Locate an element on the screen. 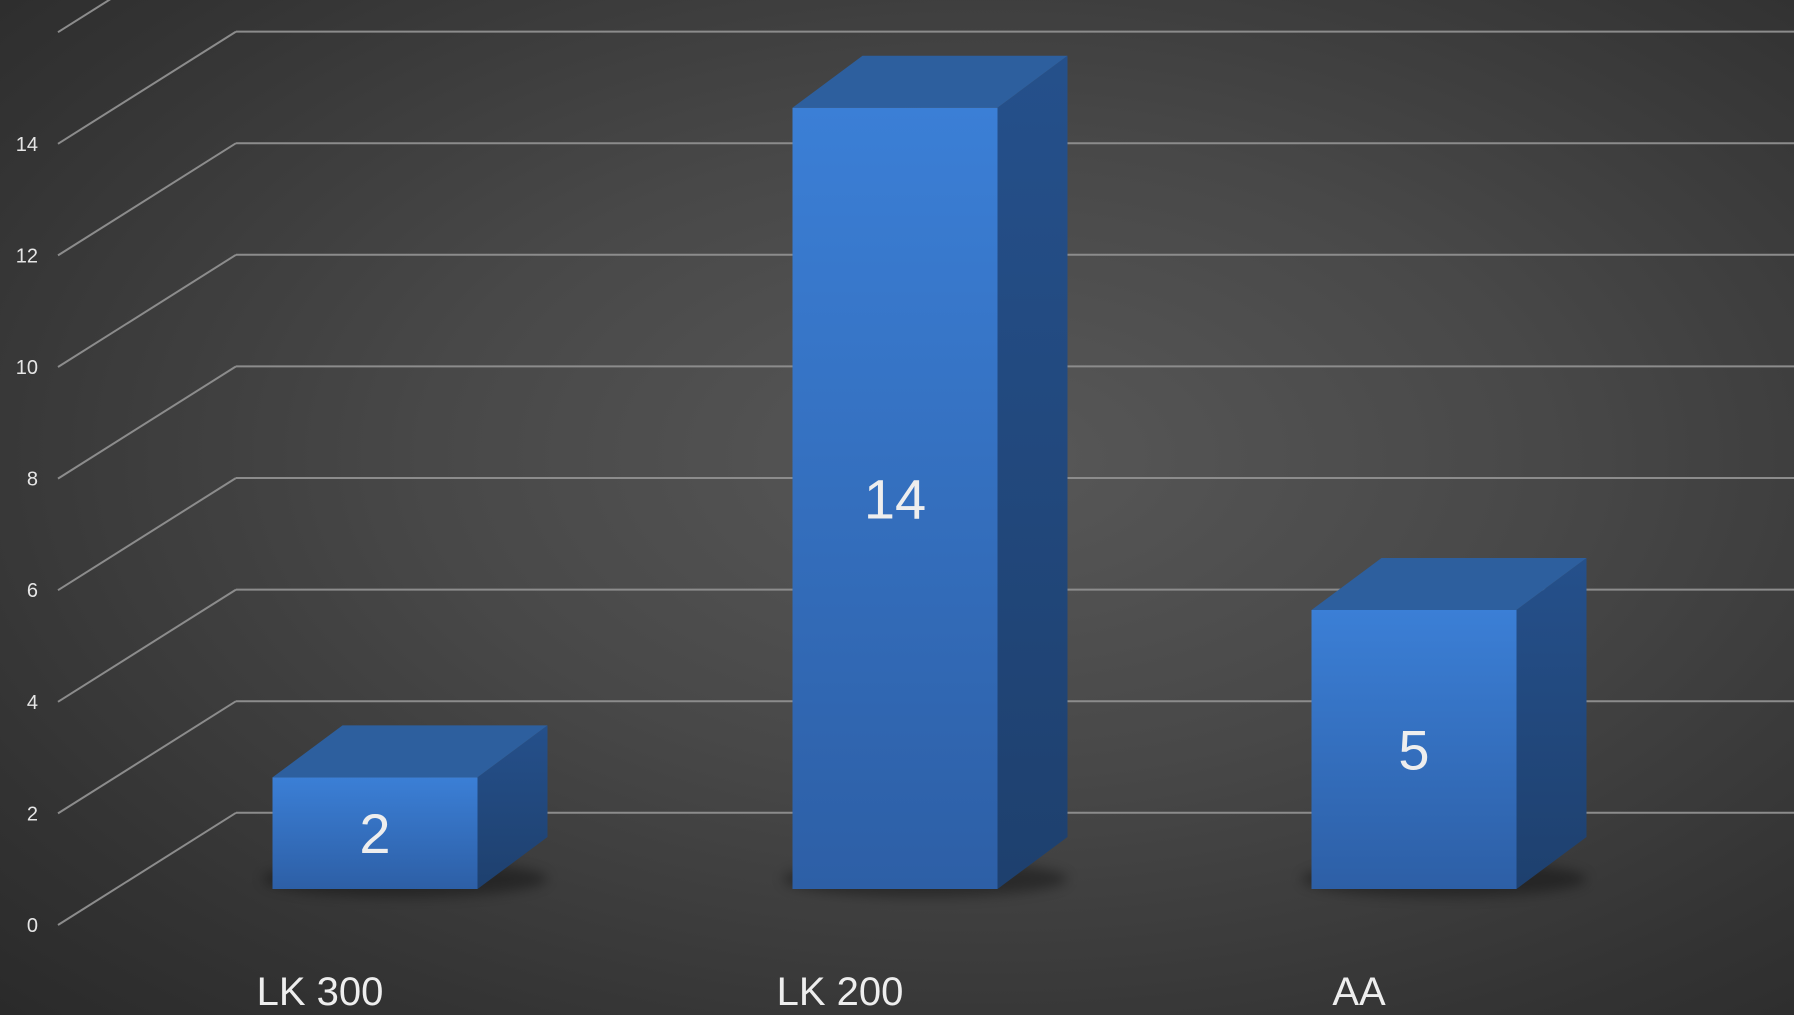 Image resolution: width=1794 pixels, height=1015 pixels. category-label: LK 300 is located at coordinates (320, 992).